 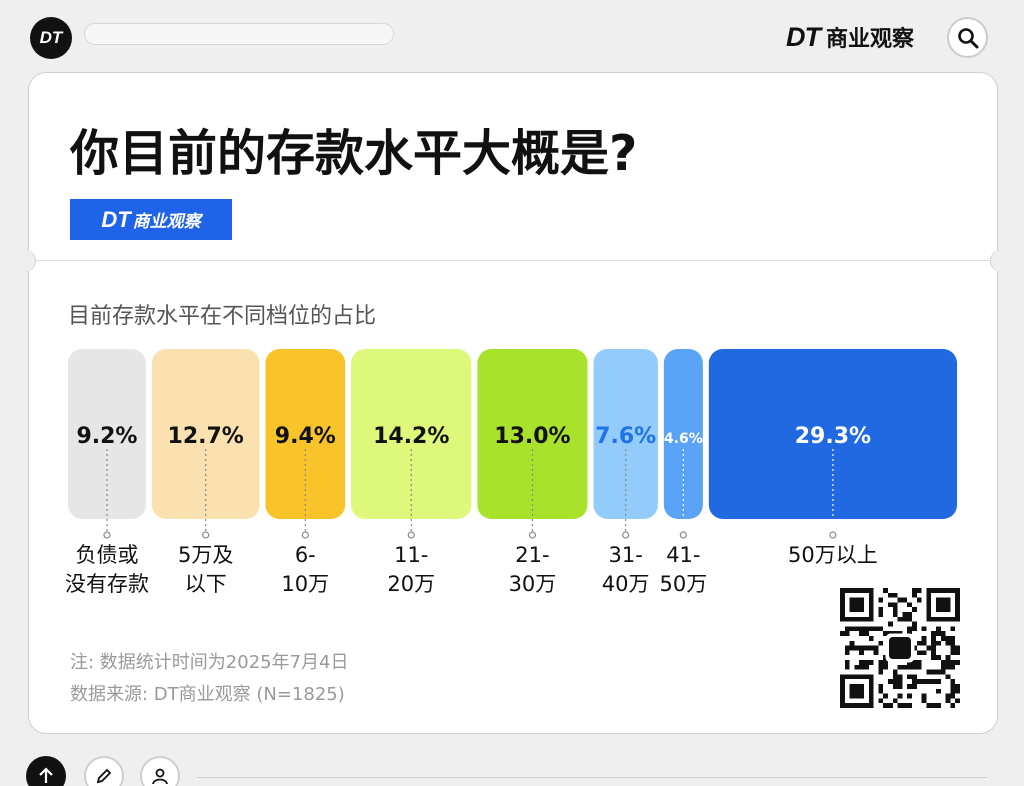 I want to click on pencil-icon, so click(x=104, y=776).